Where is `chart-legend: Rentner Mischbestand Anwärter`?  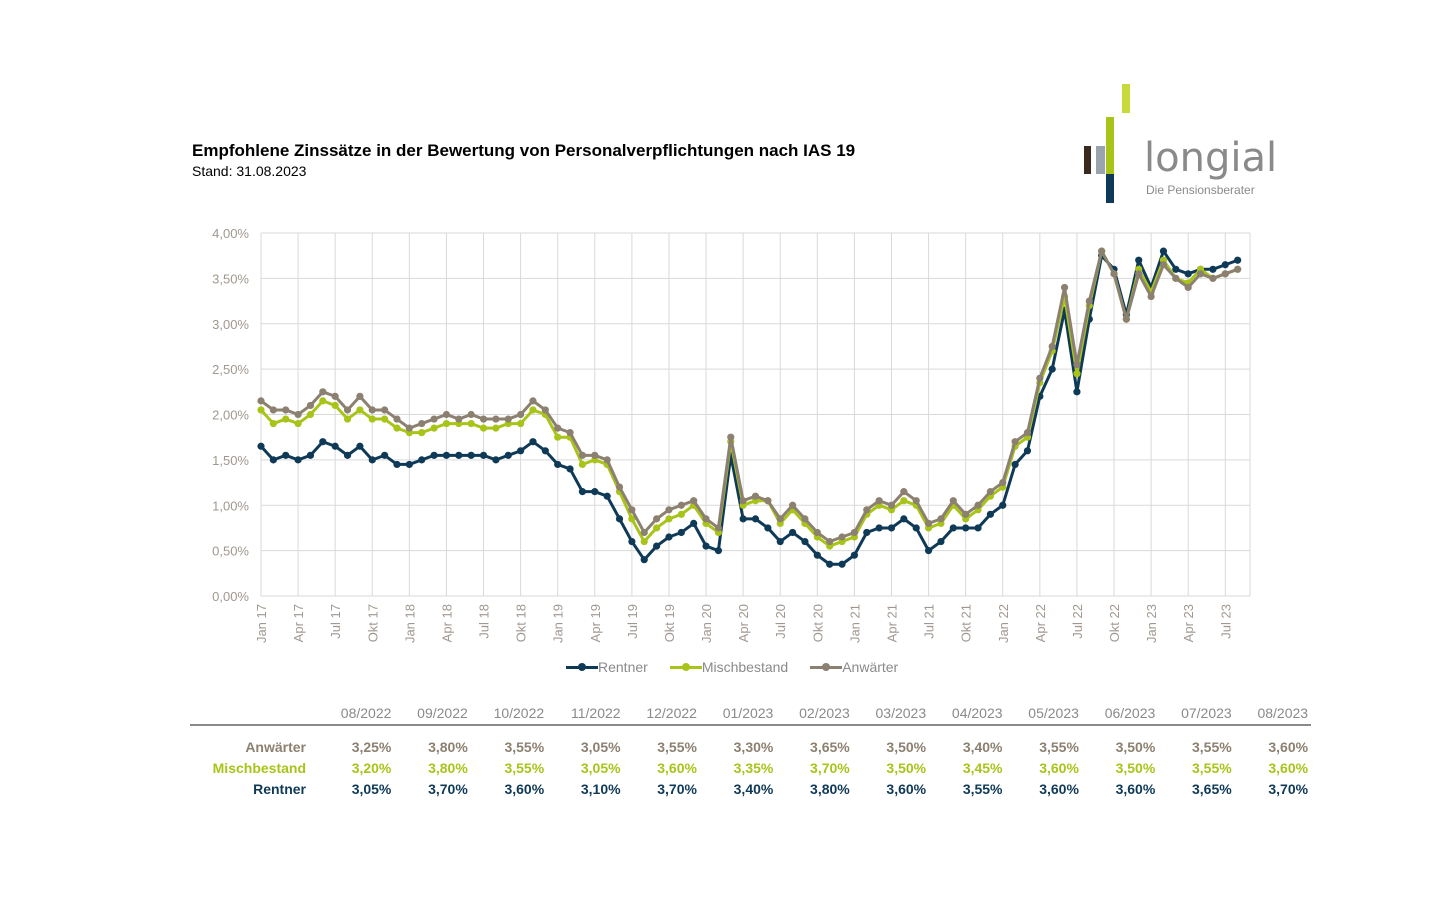
chart-legend: Rentner Mischbestand Anwärter is located at coordinates (732, 667).